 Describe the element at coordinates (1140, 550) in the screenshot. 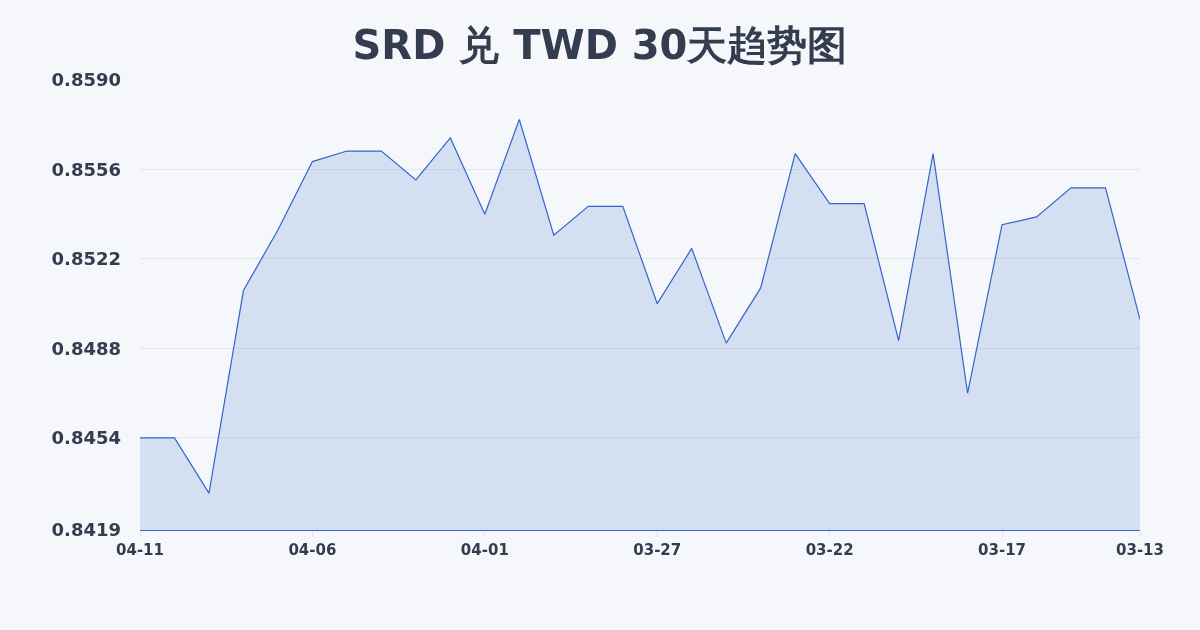

I see `x-tick-label: 03-13` at that location.